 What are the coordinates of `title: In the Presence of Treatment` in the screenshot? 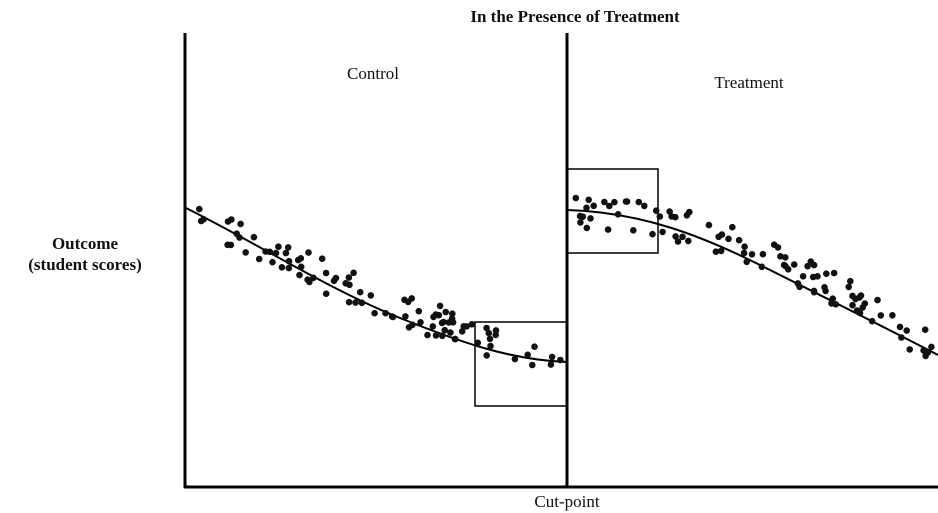 It's located at (575, 16).